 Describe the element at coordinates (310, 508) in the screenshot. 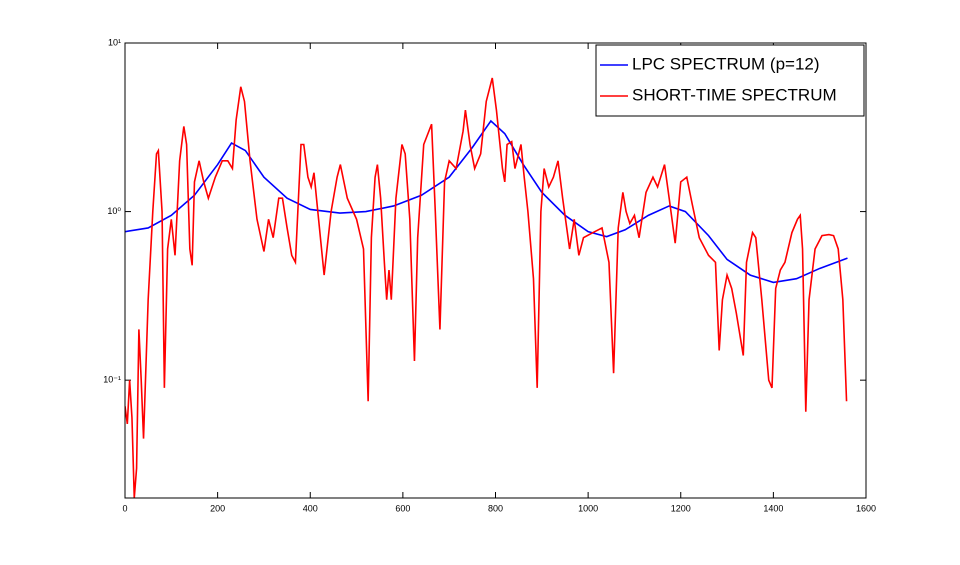

I see `x-tick-label: 400` at that location.